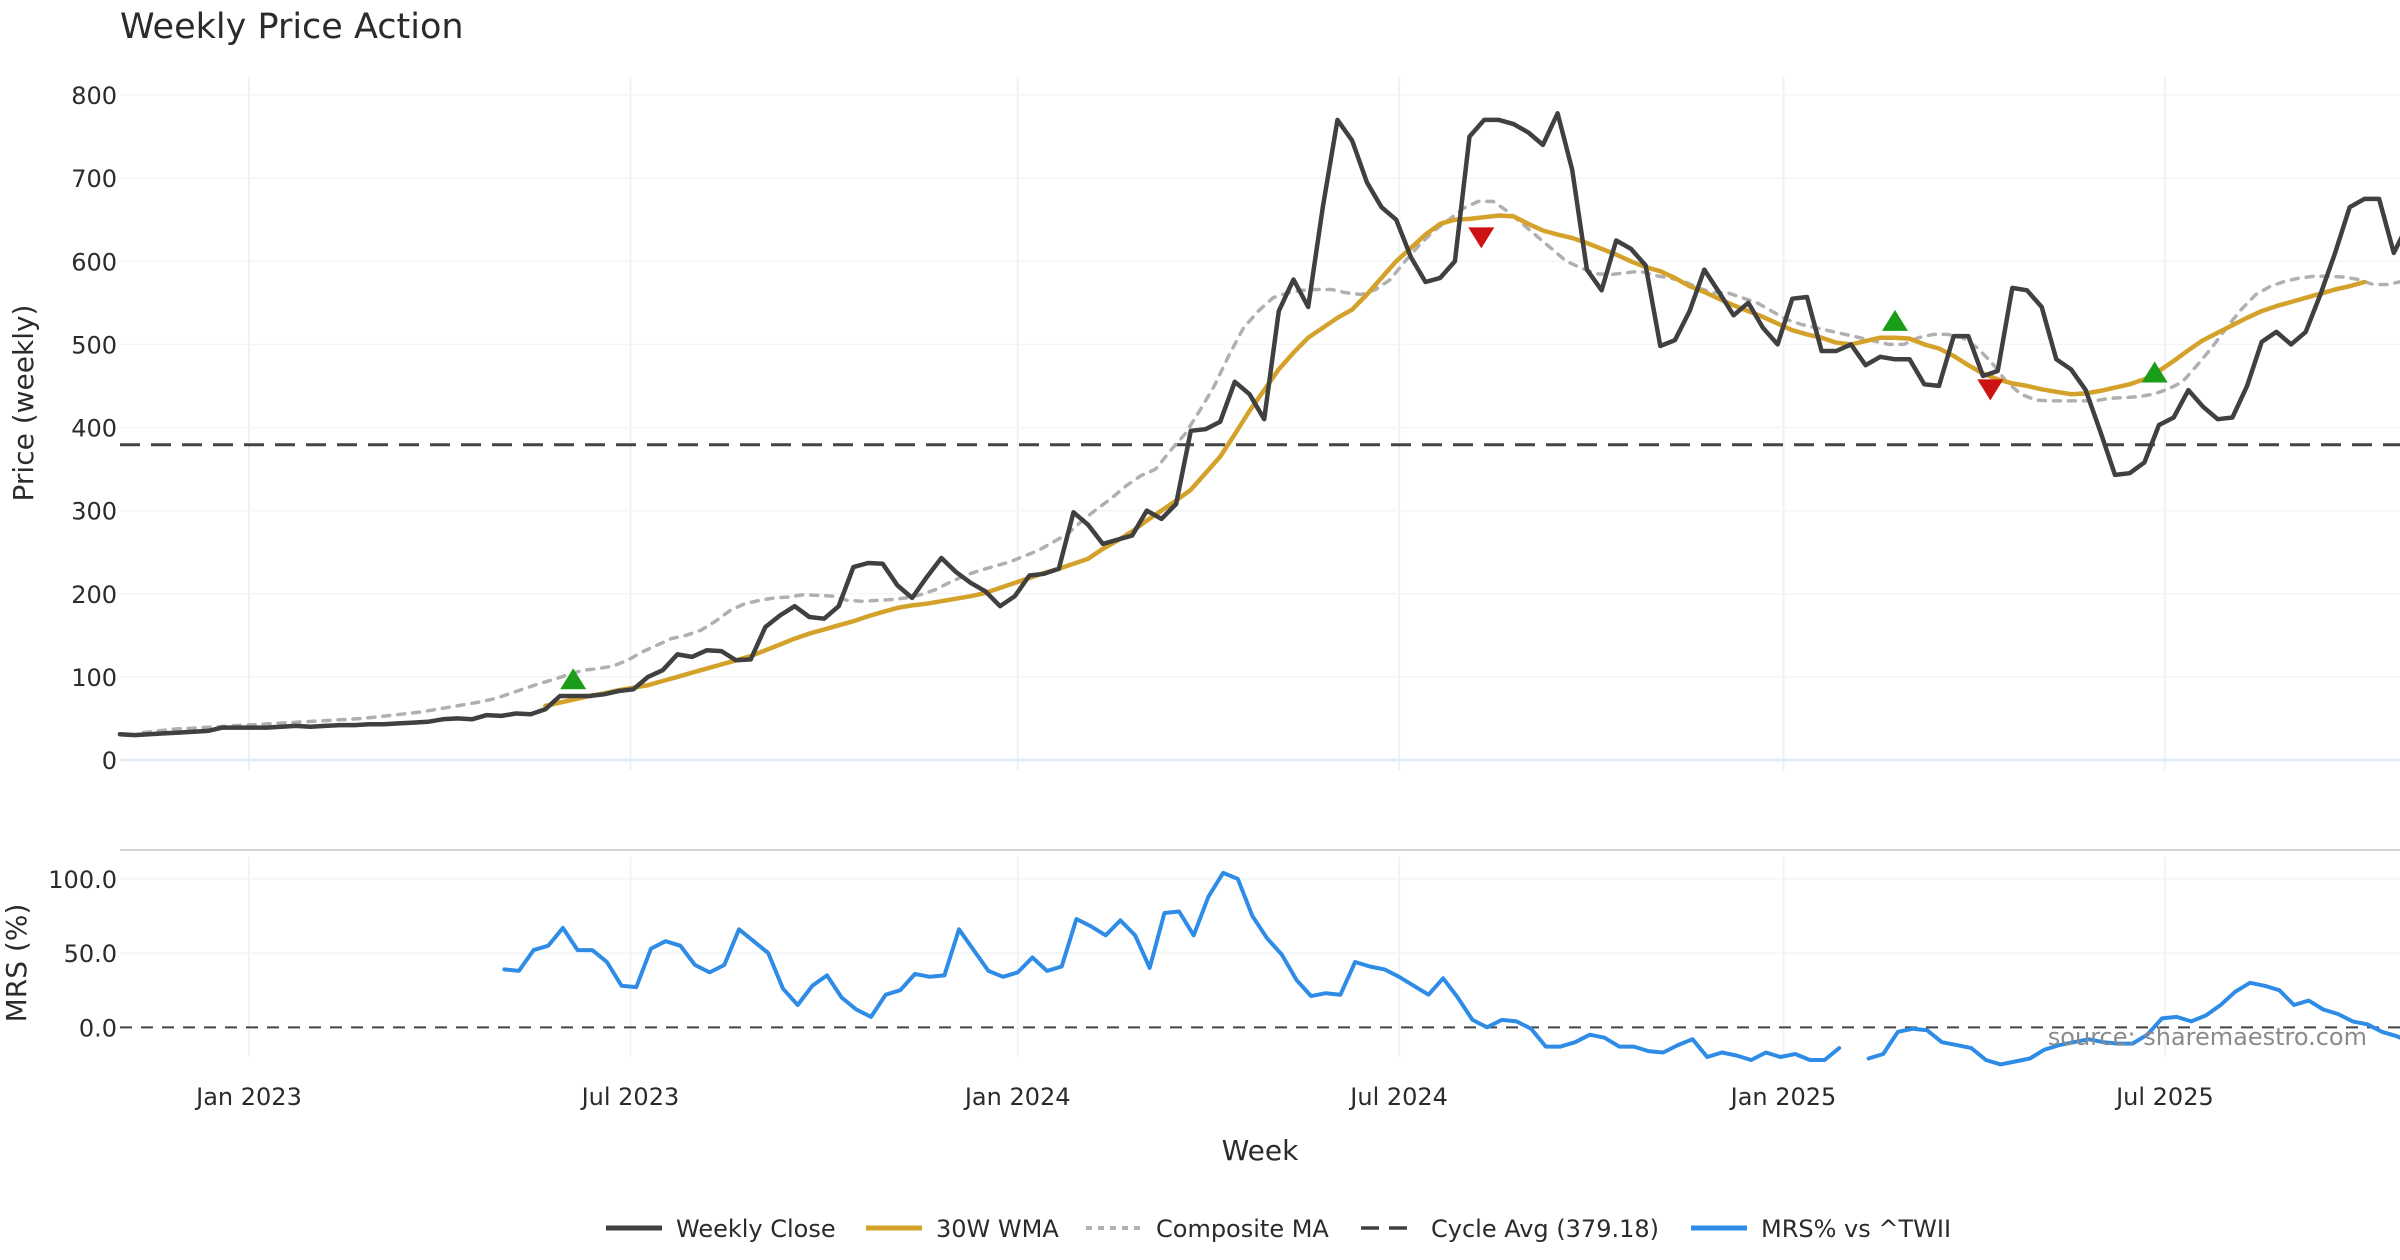 The height and width of the screenshot is (1260, 2400). Describe the element at coordinates (2164, 1097) in the screenshot. I see `x-tick-label: Jul 2025` at that location.